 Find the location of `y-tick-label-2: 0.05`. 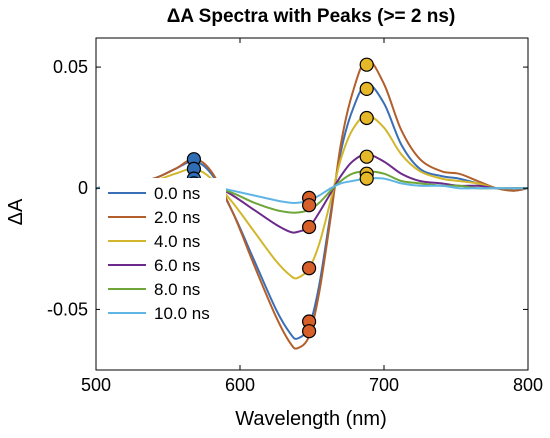

y-tick-label-2: 0.05 is located at coordinates (70, 67).